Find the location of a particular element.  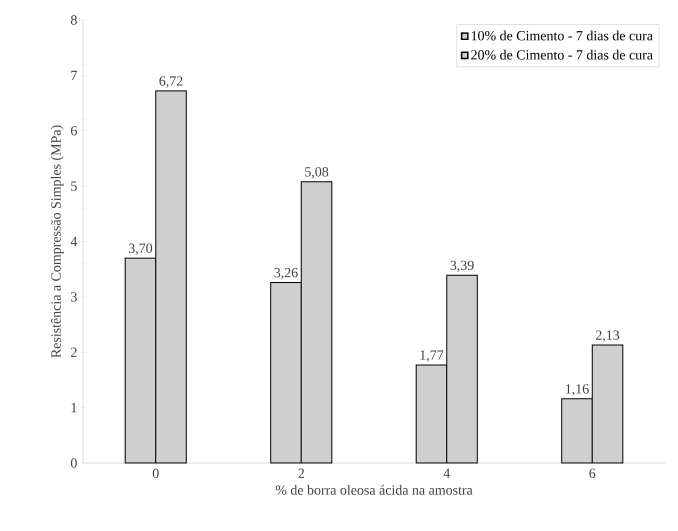

y-tick-label: 4 is located at coordinates (74, 241).